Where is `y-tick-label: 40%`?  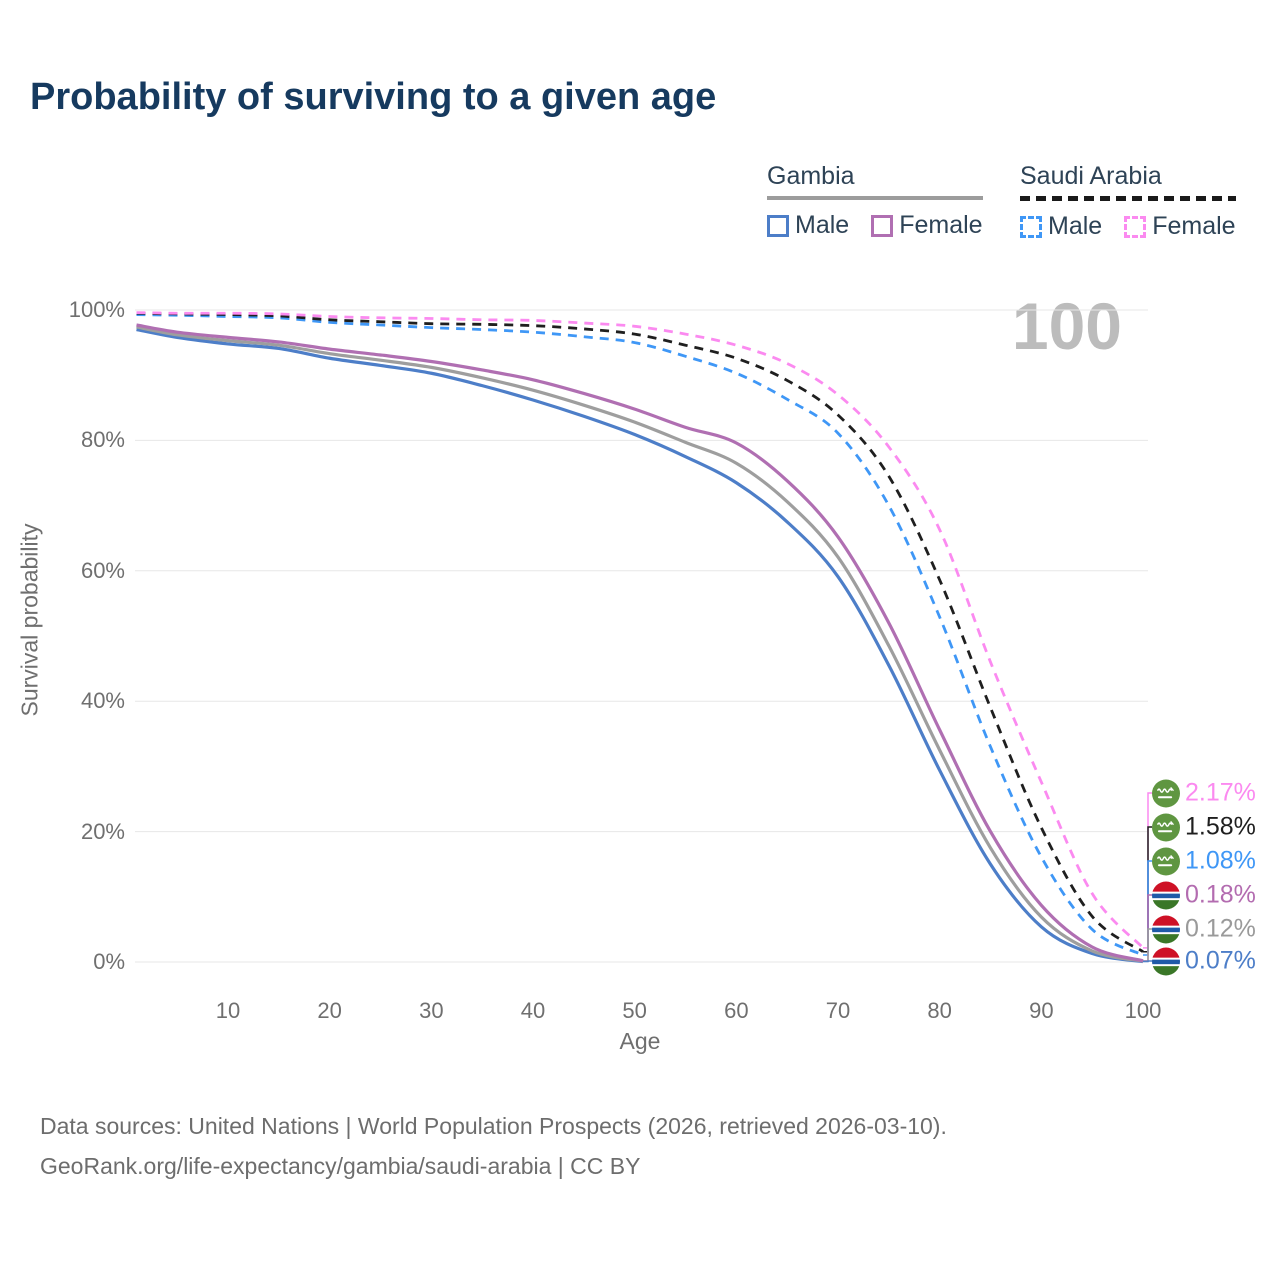 y-tick-label: 40% is located at coordinates (102, 701).